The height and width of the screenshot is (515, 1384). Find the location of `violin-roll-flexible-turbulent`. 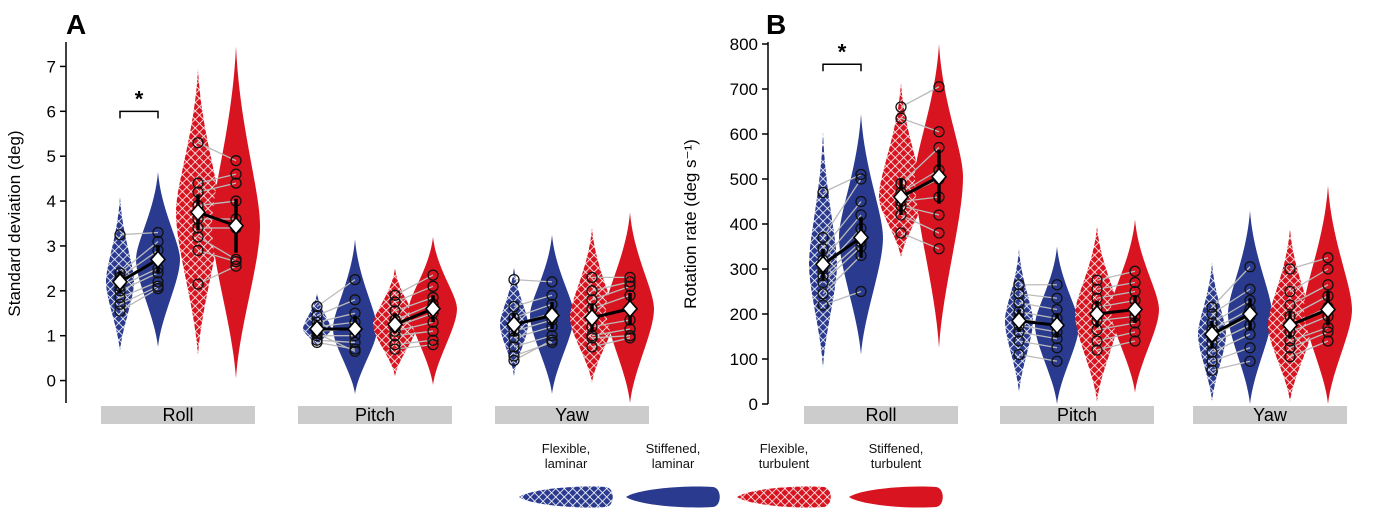

violin-roll-flexible-turbulent is located at coordinates (901, 170).